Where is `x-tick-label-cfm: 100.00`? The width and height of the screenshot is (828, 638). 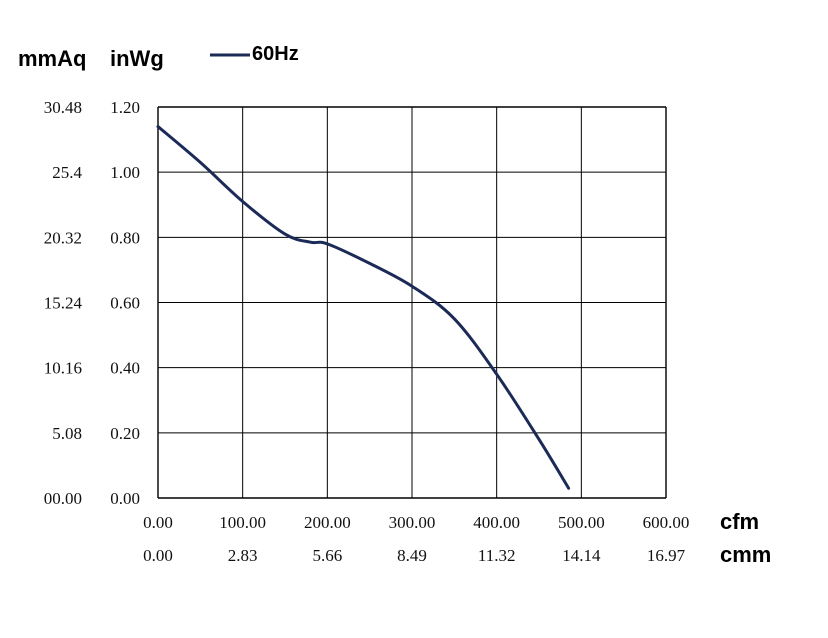
x-tick-label-cfm: 100.00 is located at coordinates (242, 522).